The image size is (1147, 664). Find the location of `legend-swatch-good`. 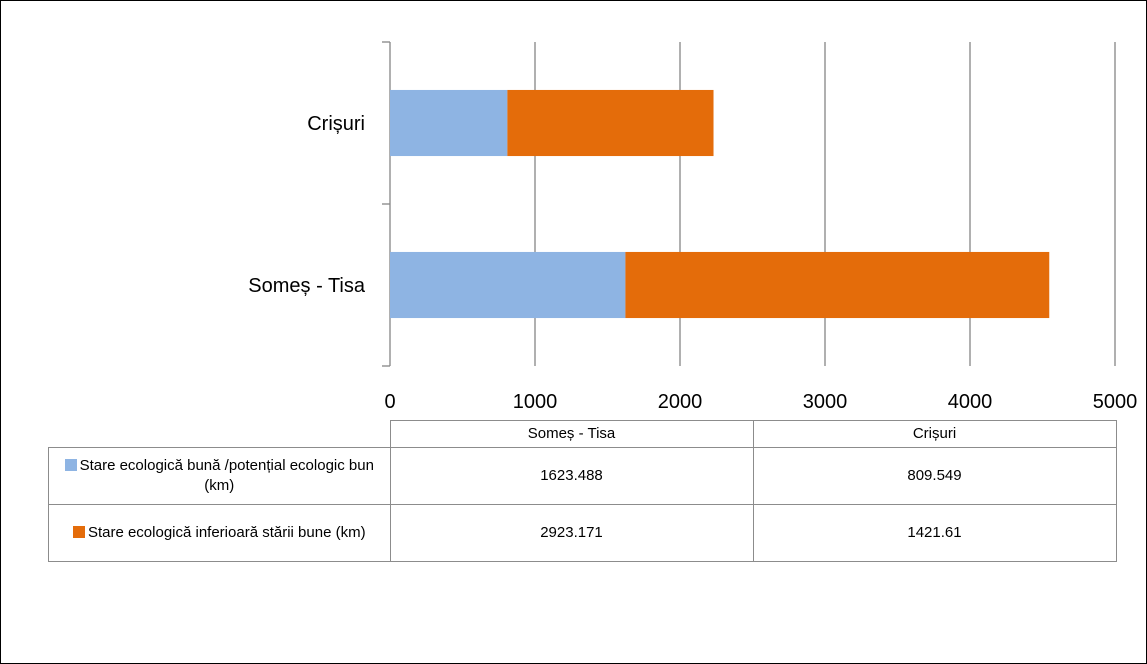

legend-swatch-good is located at coordinates (70, 464).